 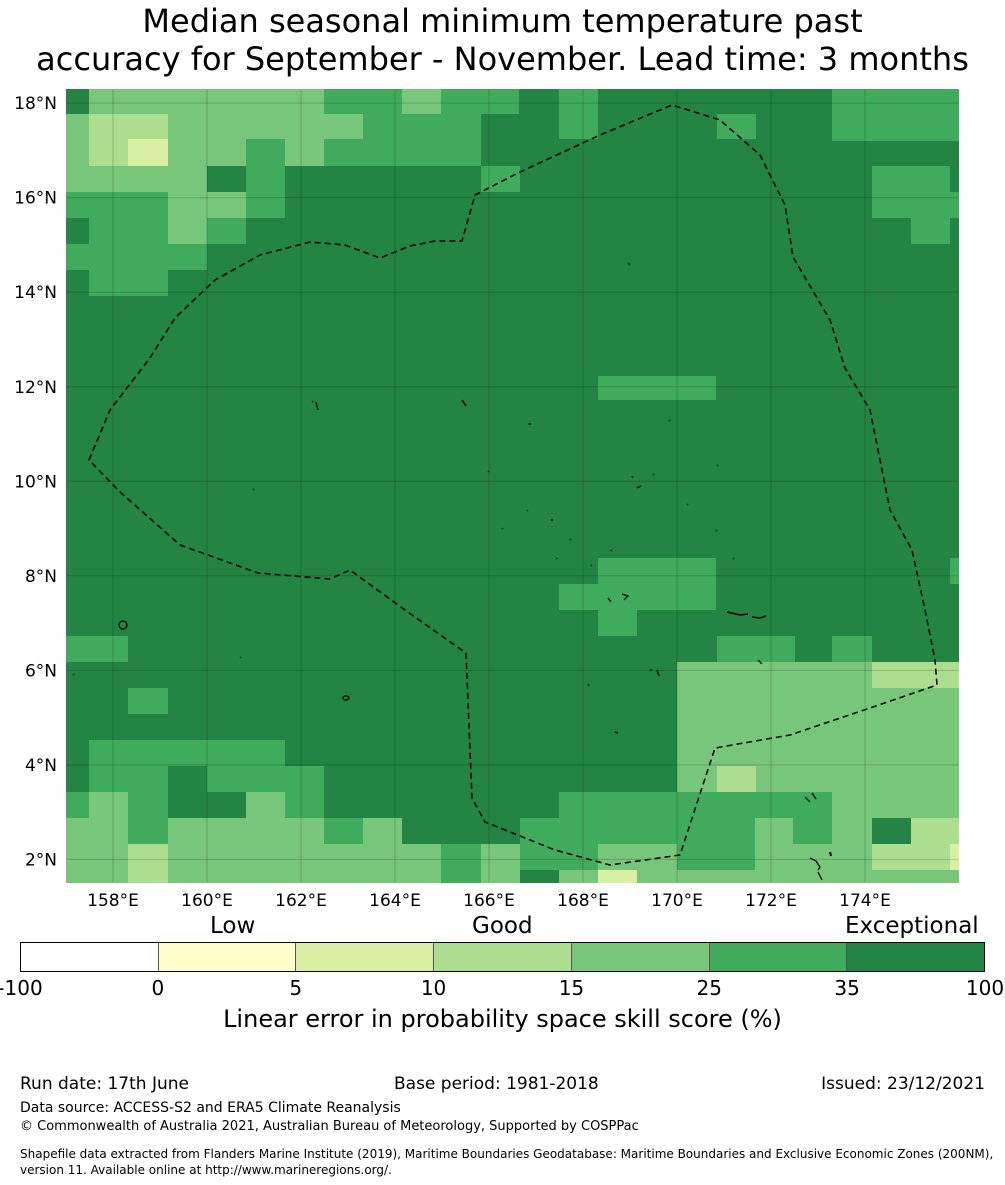 What do you see at coordinates (21, 988) in the screenshot?
I see `colorbar-tick-label: -100` at bounding box center [21, 988].